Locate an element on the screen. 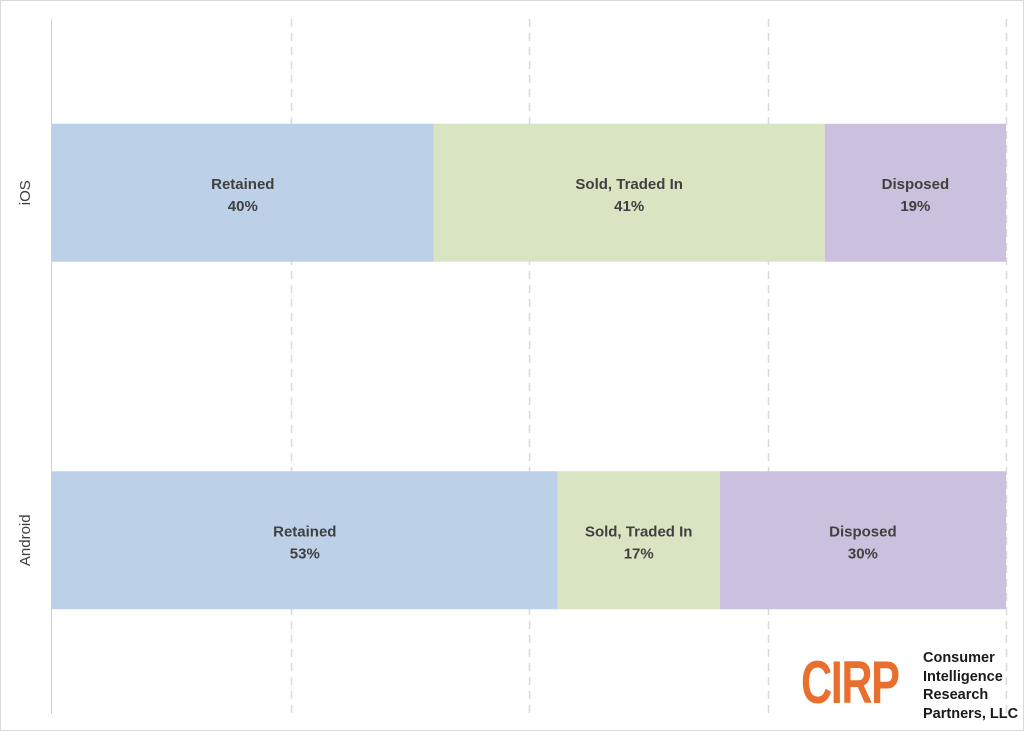 Image resolution: width=1024 pixels, height=732 pixels. data-label-value: 30% is located at coordinates (863, 553).